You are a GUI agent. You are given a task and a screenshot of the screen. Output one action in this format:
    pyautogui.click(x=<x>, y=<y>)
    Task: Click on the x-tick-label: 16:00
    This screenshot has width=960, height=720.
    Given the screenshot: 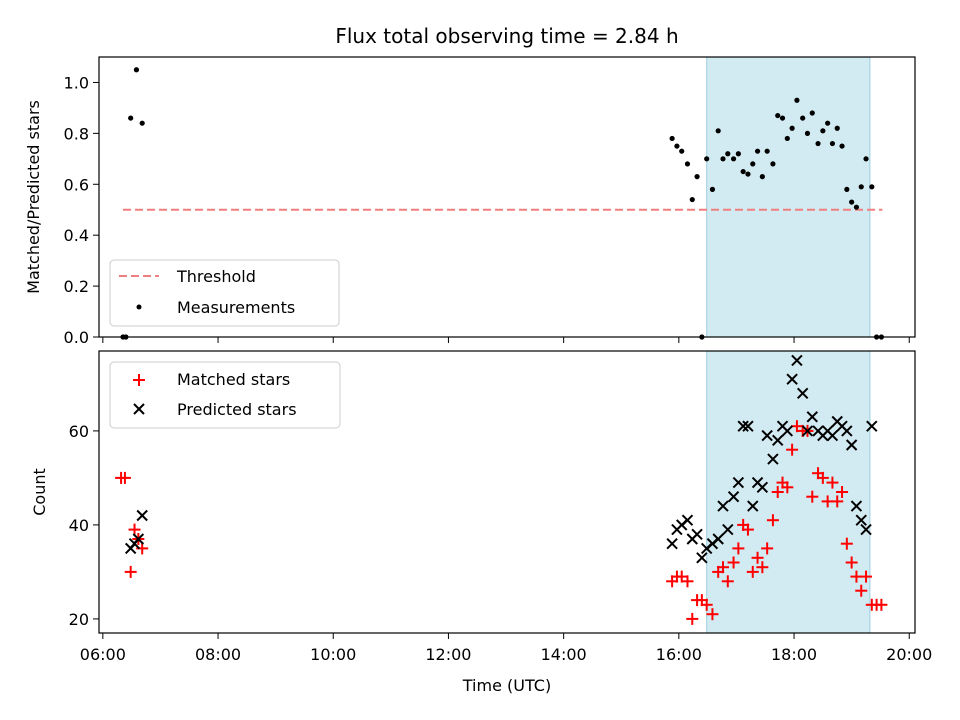 What is the action you would take?
    pyautogui.click(x=679, y=654)
    